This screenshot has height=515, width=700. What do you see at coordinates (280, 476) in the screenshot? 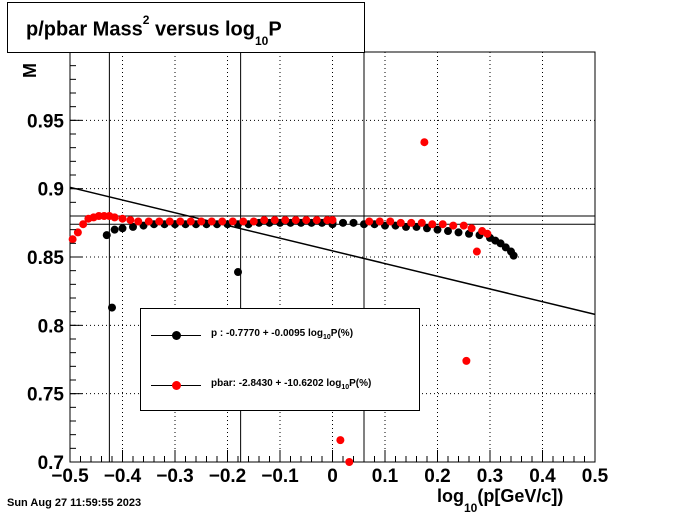
I see `x-tick-label: −0.1` at bounding box center [280, 476].